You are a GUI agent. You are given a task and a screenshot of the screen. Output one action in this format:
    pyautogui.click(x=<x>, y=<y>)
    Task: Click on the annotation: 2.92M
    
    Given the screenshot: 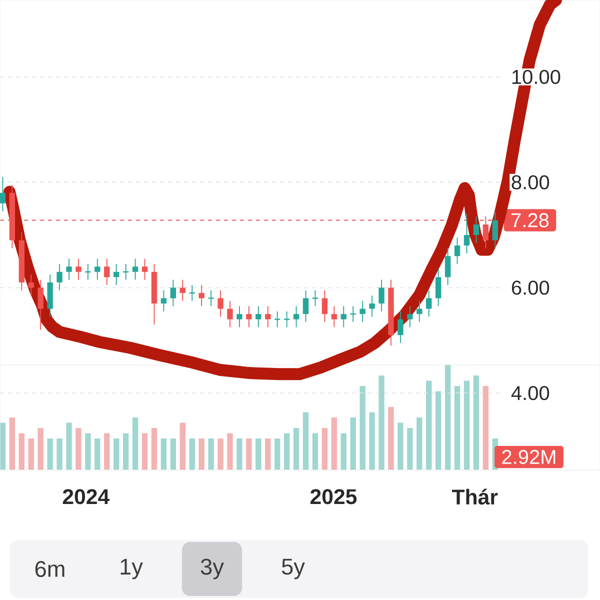 What is the action you would take?
    pyautogui.click(x=529, y=457)
    